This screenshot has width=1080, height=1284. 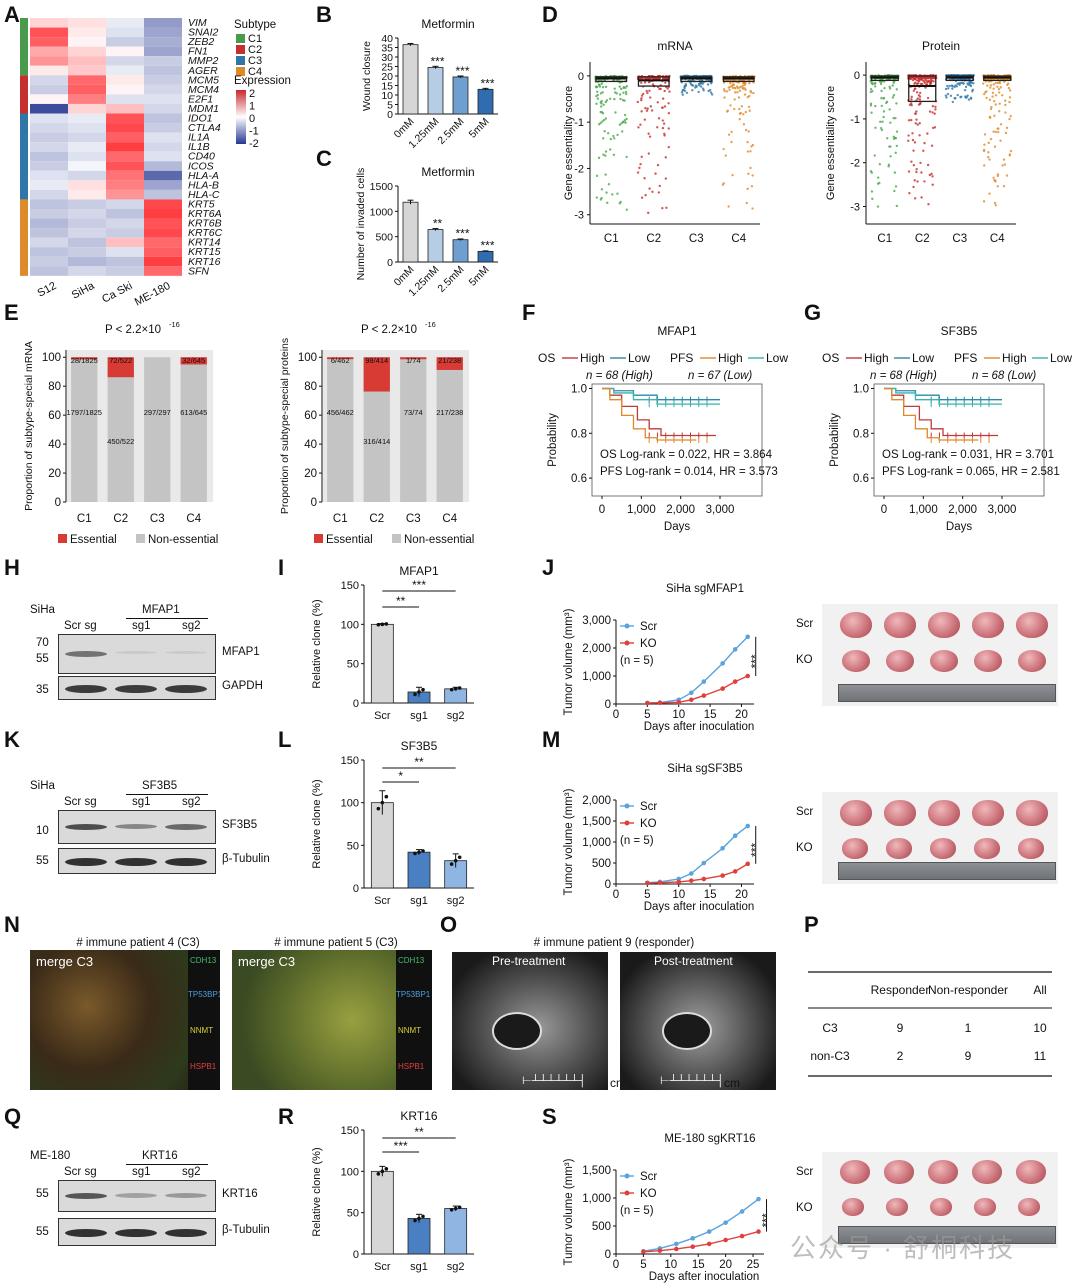 What do you see at coordinates (193, 412) in the screenshot?
I see `nonessential-count-label: 613/645` at bounding box center [193, 412].